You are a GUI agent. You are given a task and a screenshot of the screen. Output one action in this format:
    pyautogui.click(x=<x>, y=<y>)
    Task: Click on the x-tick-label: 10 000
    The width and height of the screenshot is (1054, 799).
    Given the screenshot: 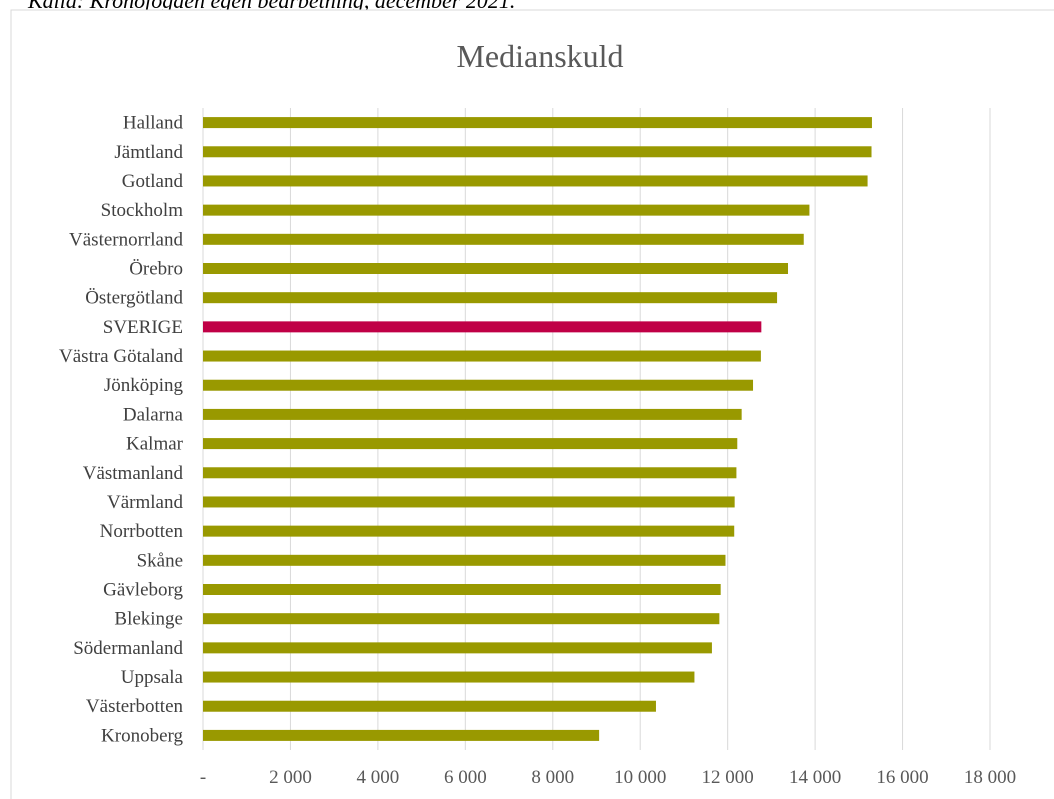 What is the action you would take?
    pyautogui.click(x=640, y=777)
    